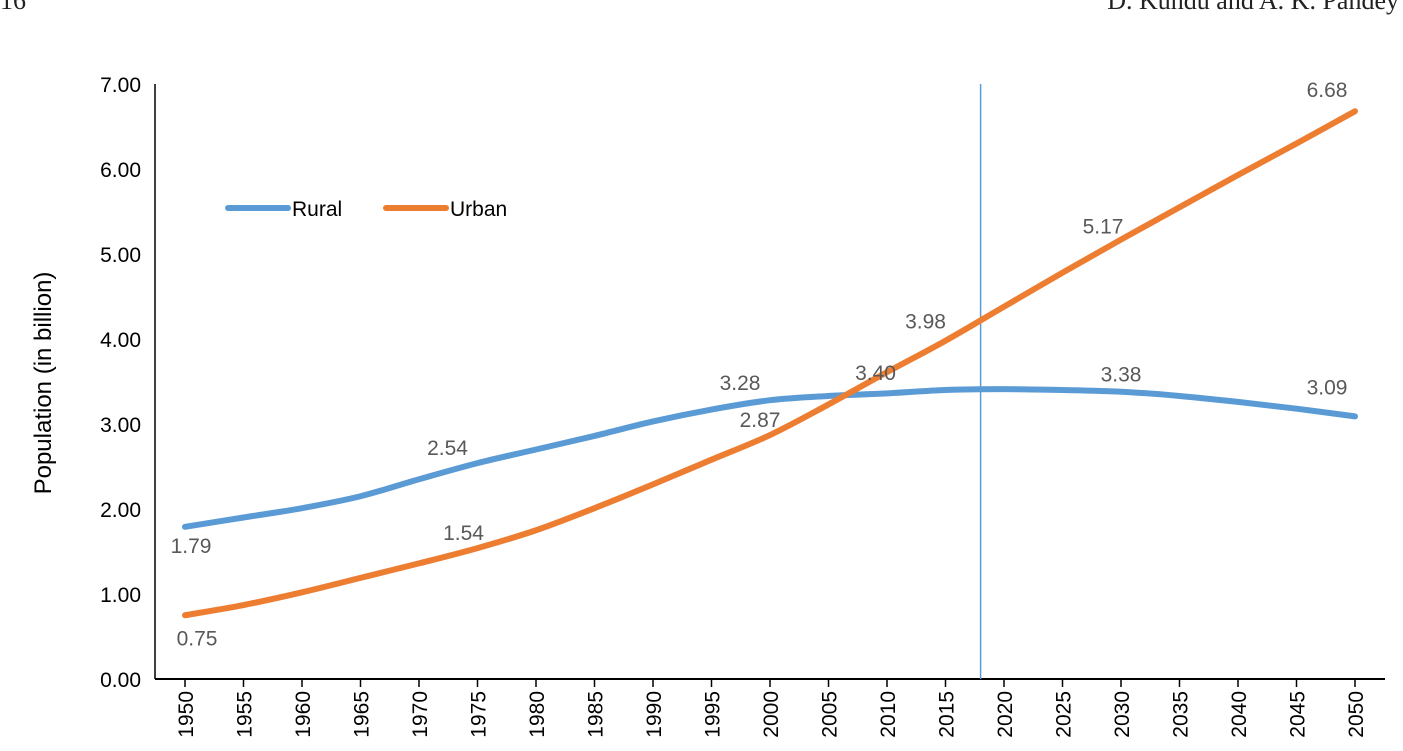 This screenshot has height=751, width=1403. Describe the element at coordinates (1327, 90) in the screenshot. I see `urban-data-label: 6.68` at that location.